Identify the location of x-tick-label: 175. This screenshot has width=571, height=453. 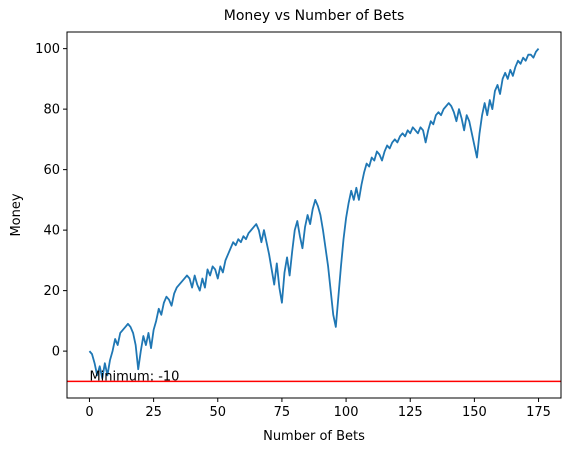
(538, 412).